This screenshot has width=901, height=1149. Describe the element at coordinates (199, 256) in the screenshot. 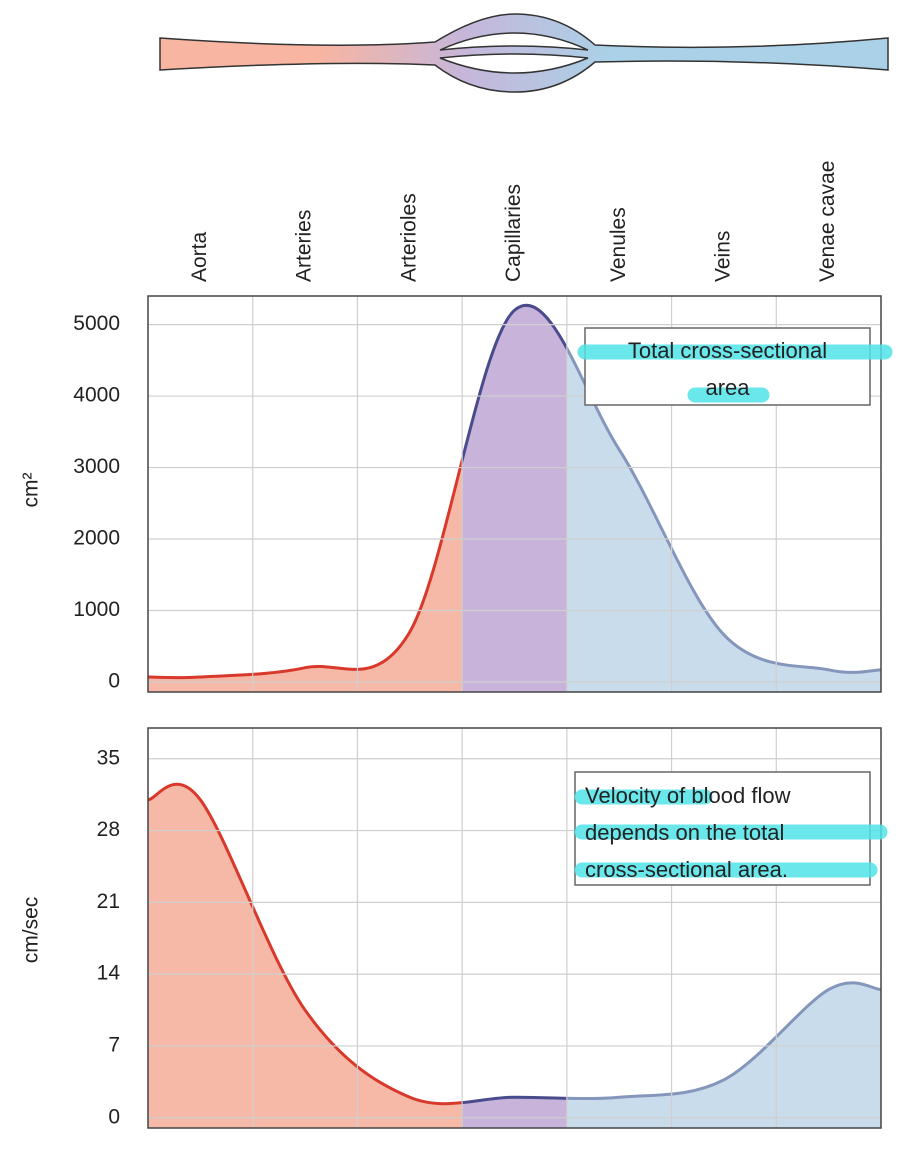

I see `category-label: Aorta` at that location.